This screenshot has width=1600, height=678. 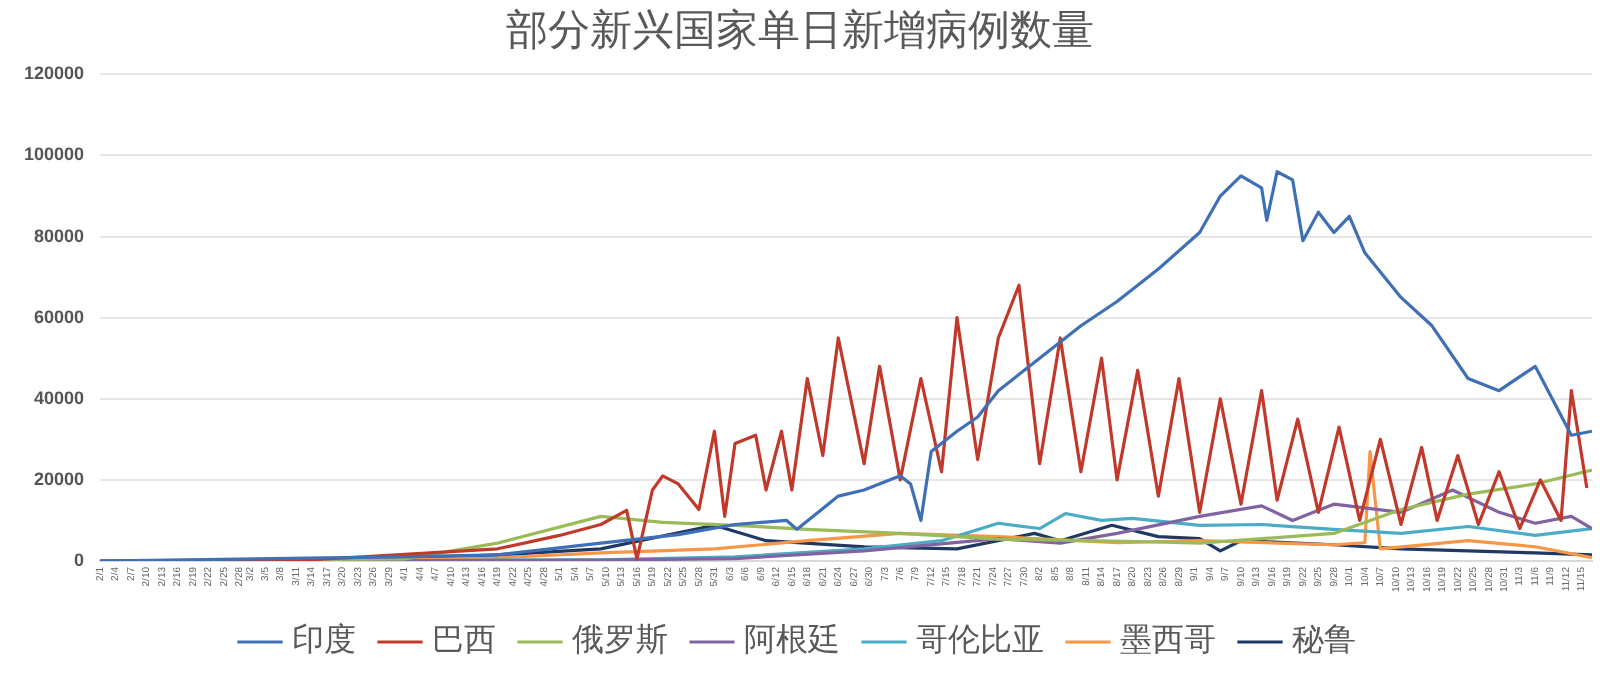 What do you see at coordinates (59, 316) in the screenshot?
I see `y-tick-label: 60000` at bounding box center [59, 316].